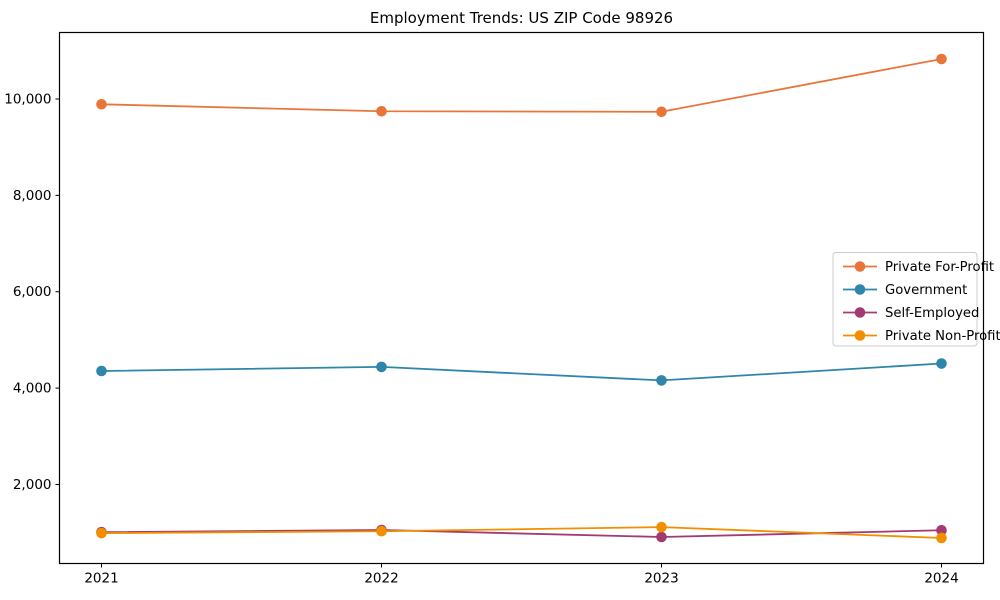  What do you see at coordinates (521, 85) in the screenshot?
I see `series-line-private-for-profit` at bounding box center [521, 85].